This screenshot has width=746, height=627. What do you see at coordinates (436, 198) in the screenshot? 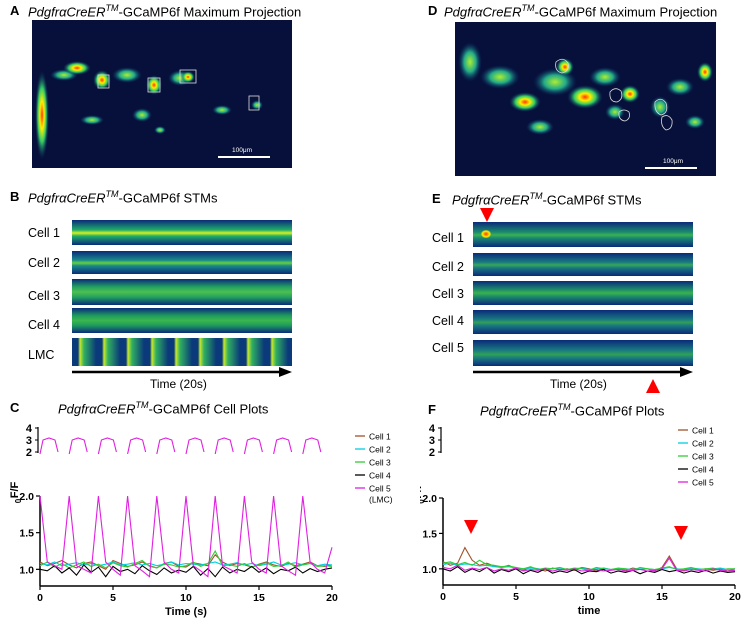
I see `panel-e-letter: E` at bounding box center [436, 198].